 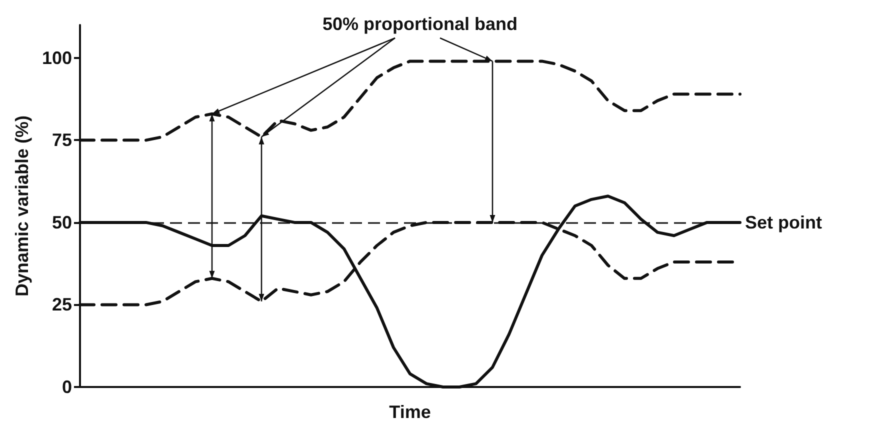 I want to click on y-tick-label: 100, so click(x=57, y=58).